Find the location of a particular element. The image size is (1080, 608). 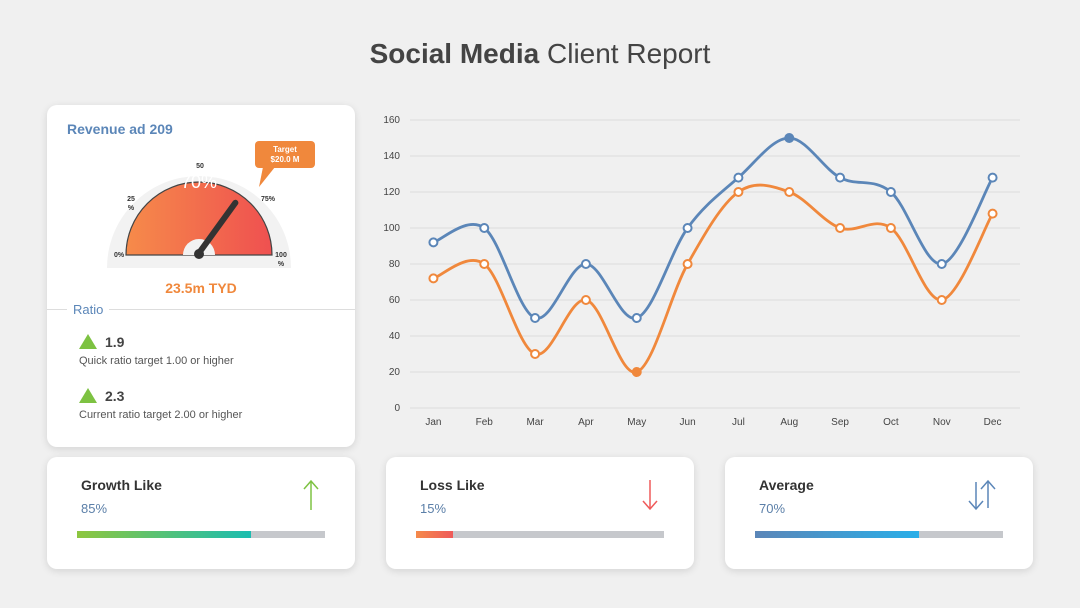

ratio-value: 2.3 is located at coordinates (115, 395).